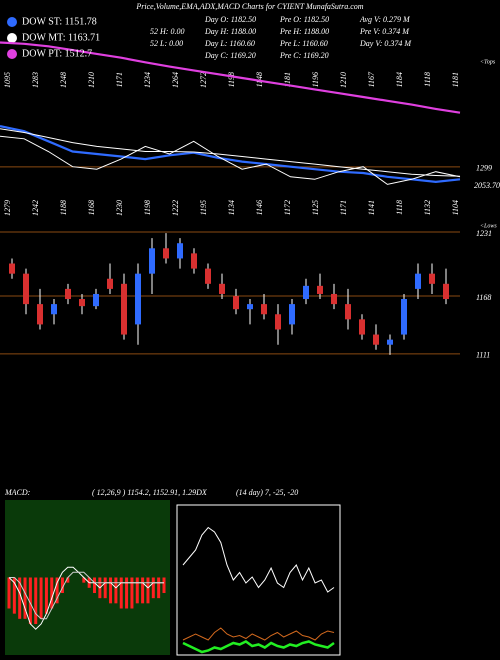  I want to click on stat: Day O: 1182.50, so click(230, 19).